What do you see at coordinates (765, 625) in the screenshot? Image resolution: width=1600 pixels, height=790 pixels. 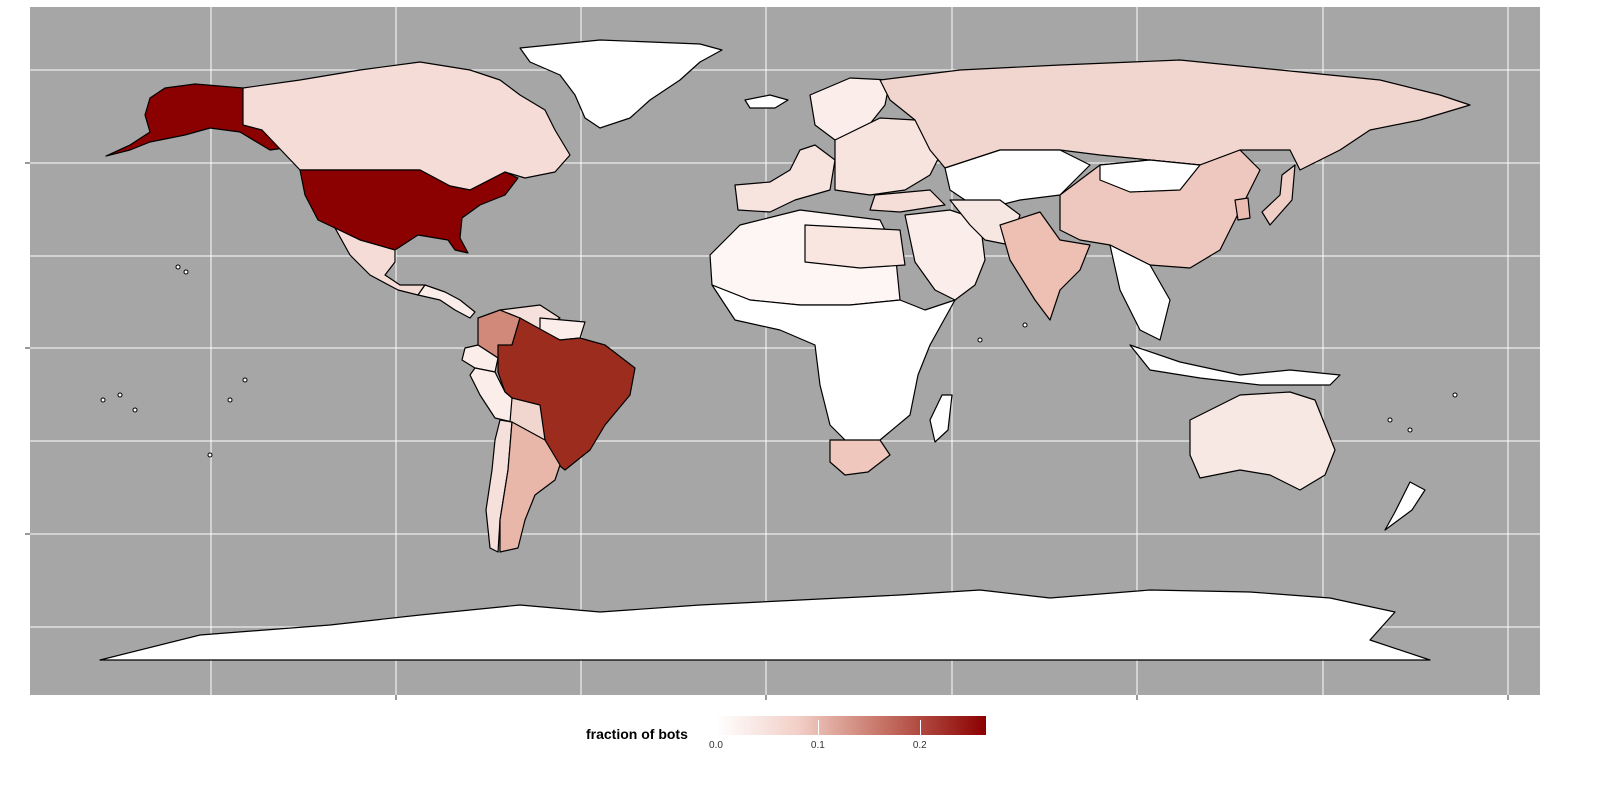 I see `antarctica-region` at bounding box center [765, 625].